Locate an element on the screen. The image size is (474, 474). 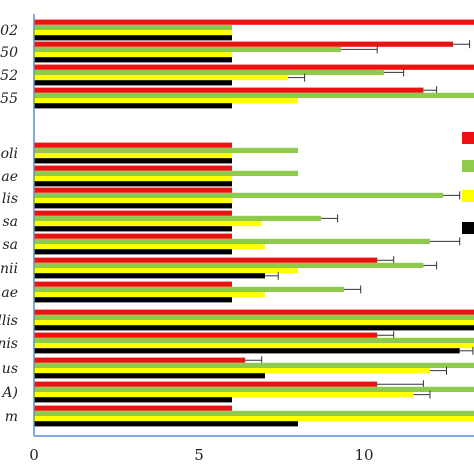
category-label: 55 is located at coordinates (9, 99).